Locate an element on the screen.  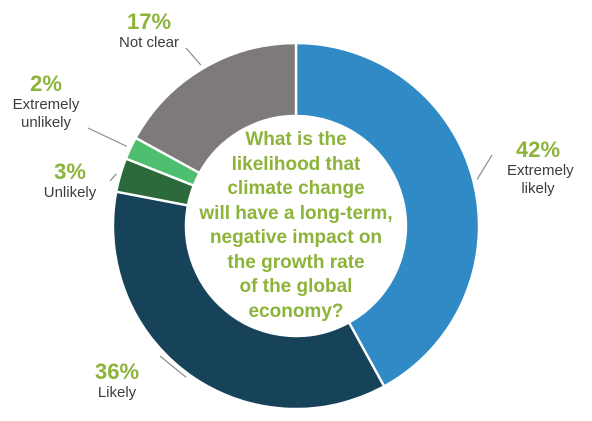
label-unlikely: 3% Unlikely is located at coordinates (70, 181).